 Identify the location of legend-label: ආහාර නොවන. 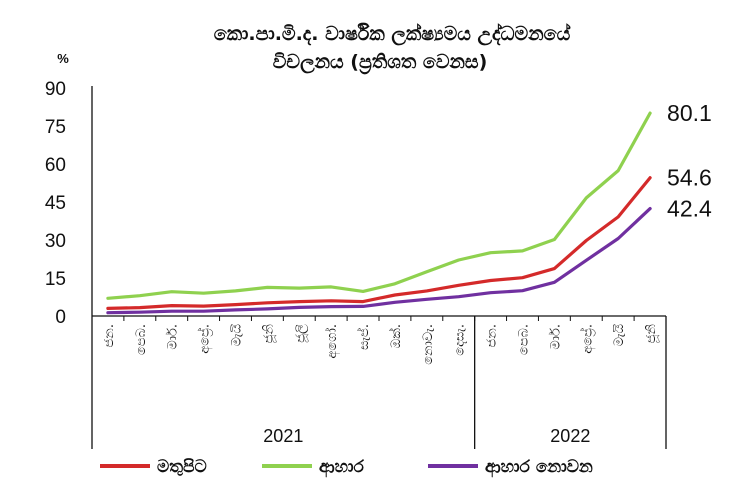
(539, 467).